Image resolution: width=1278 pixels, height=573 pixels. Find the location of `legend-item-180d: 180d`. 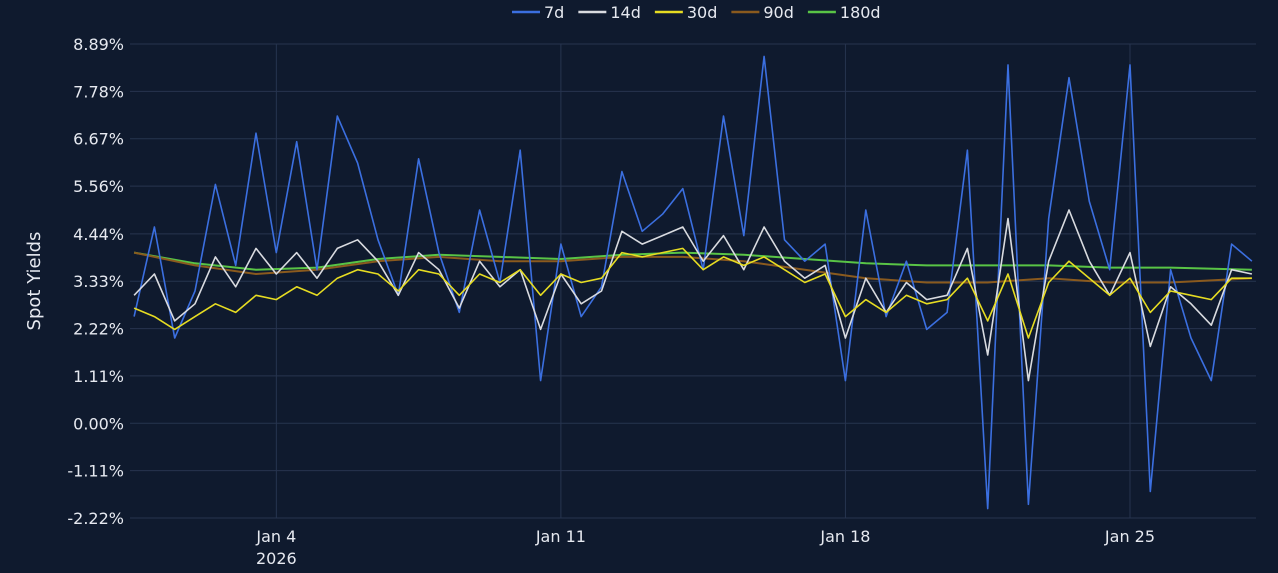

legend-item-180d: 180d is located at coordinates (844, 12).